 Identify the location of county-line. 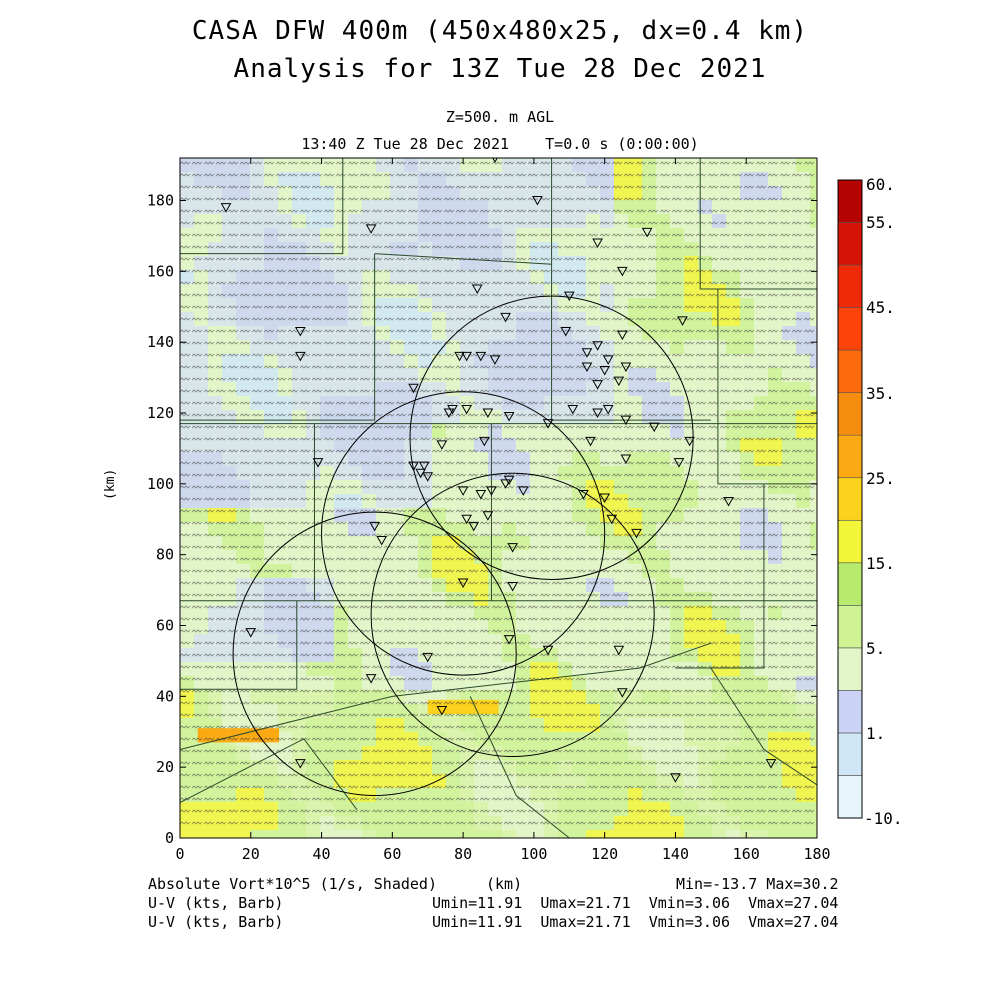
(720, 576).